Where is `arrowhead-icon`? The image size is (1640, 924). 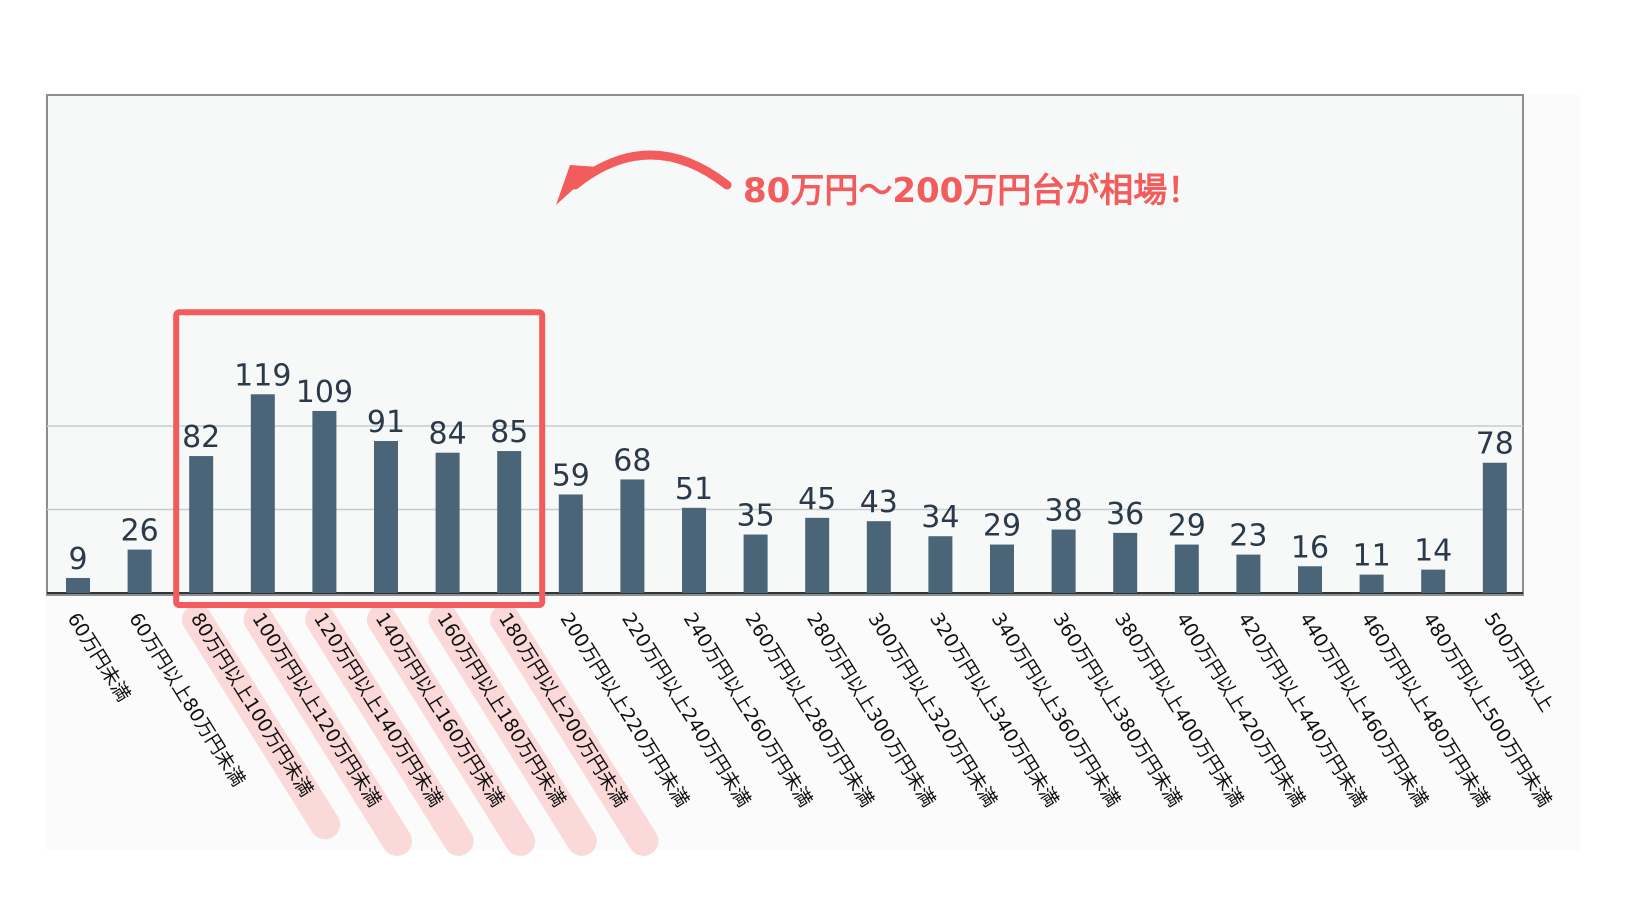 arrowhead-icon is located at coordinates (577, 185).